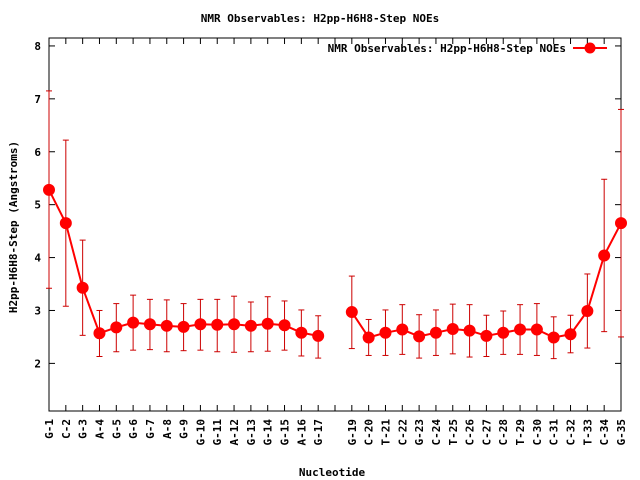  I want to click on x-tick-label: C-24, so click(436, 432).